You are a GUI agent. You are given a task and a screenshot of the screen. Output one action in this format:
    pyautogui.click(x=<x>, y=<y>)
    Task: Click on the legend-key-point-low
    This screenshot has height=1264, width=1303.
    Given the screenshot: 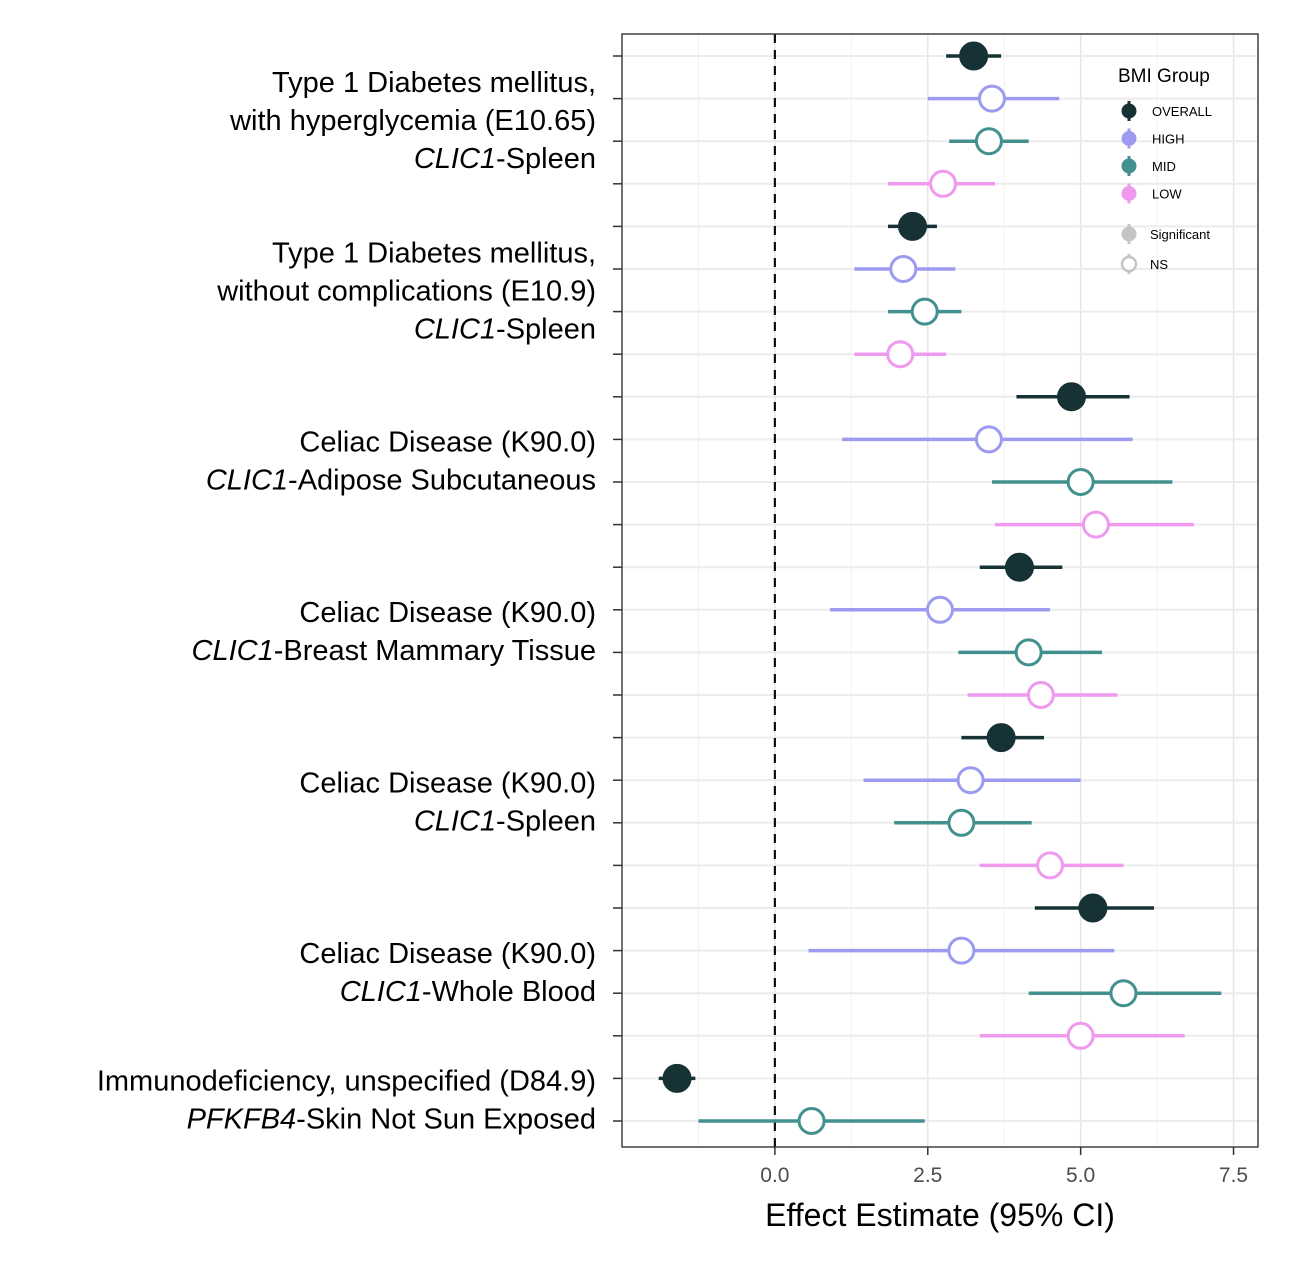 What is the action you would take?
    pyautogui.click(x=1129, y=193)
    